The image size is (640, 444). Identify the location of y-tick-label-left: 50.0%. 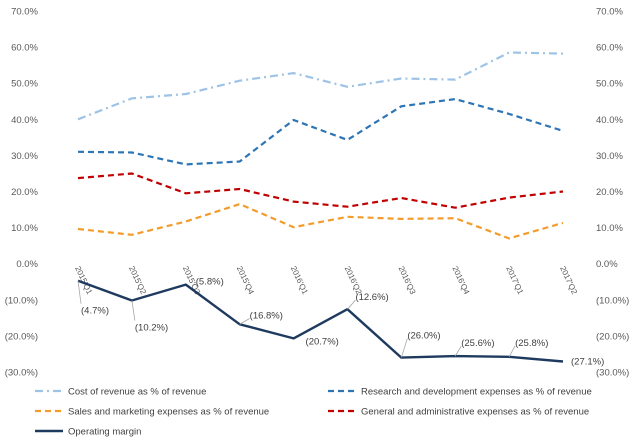
(24, 84).